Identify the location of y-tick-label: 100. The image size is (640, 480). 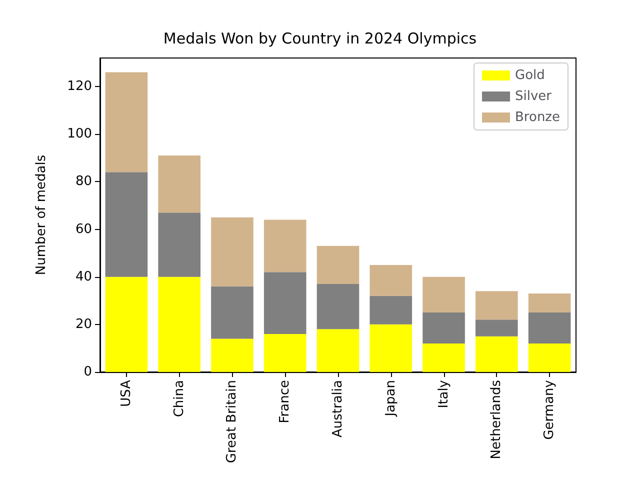
(79, 134).